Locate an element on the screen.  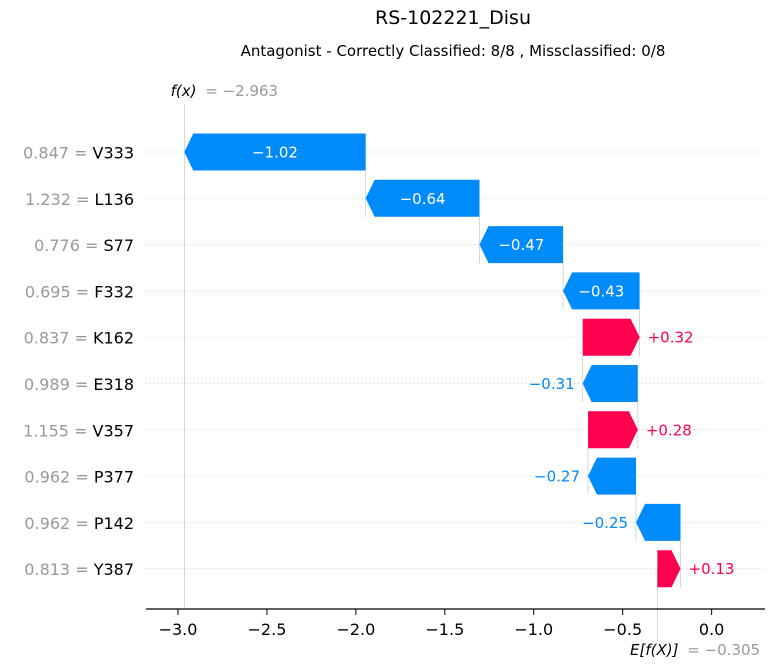
bar-value-label: +0.28 is located at coordinates (669, 430).